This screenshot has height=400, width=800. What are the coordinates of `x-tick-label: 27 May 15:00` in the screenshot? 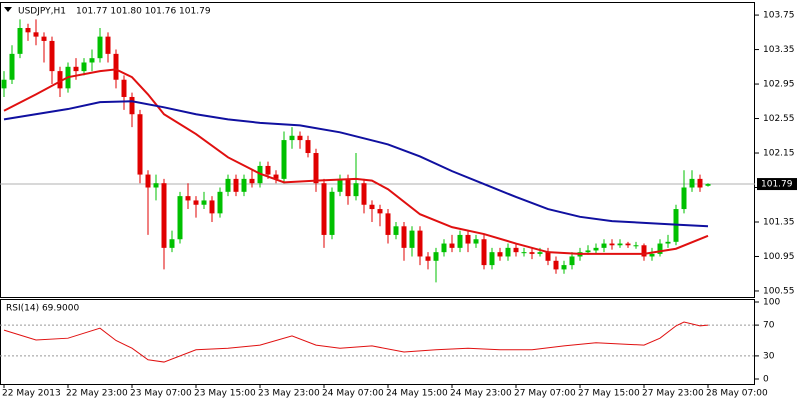 It's located at (609, 394).